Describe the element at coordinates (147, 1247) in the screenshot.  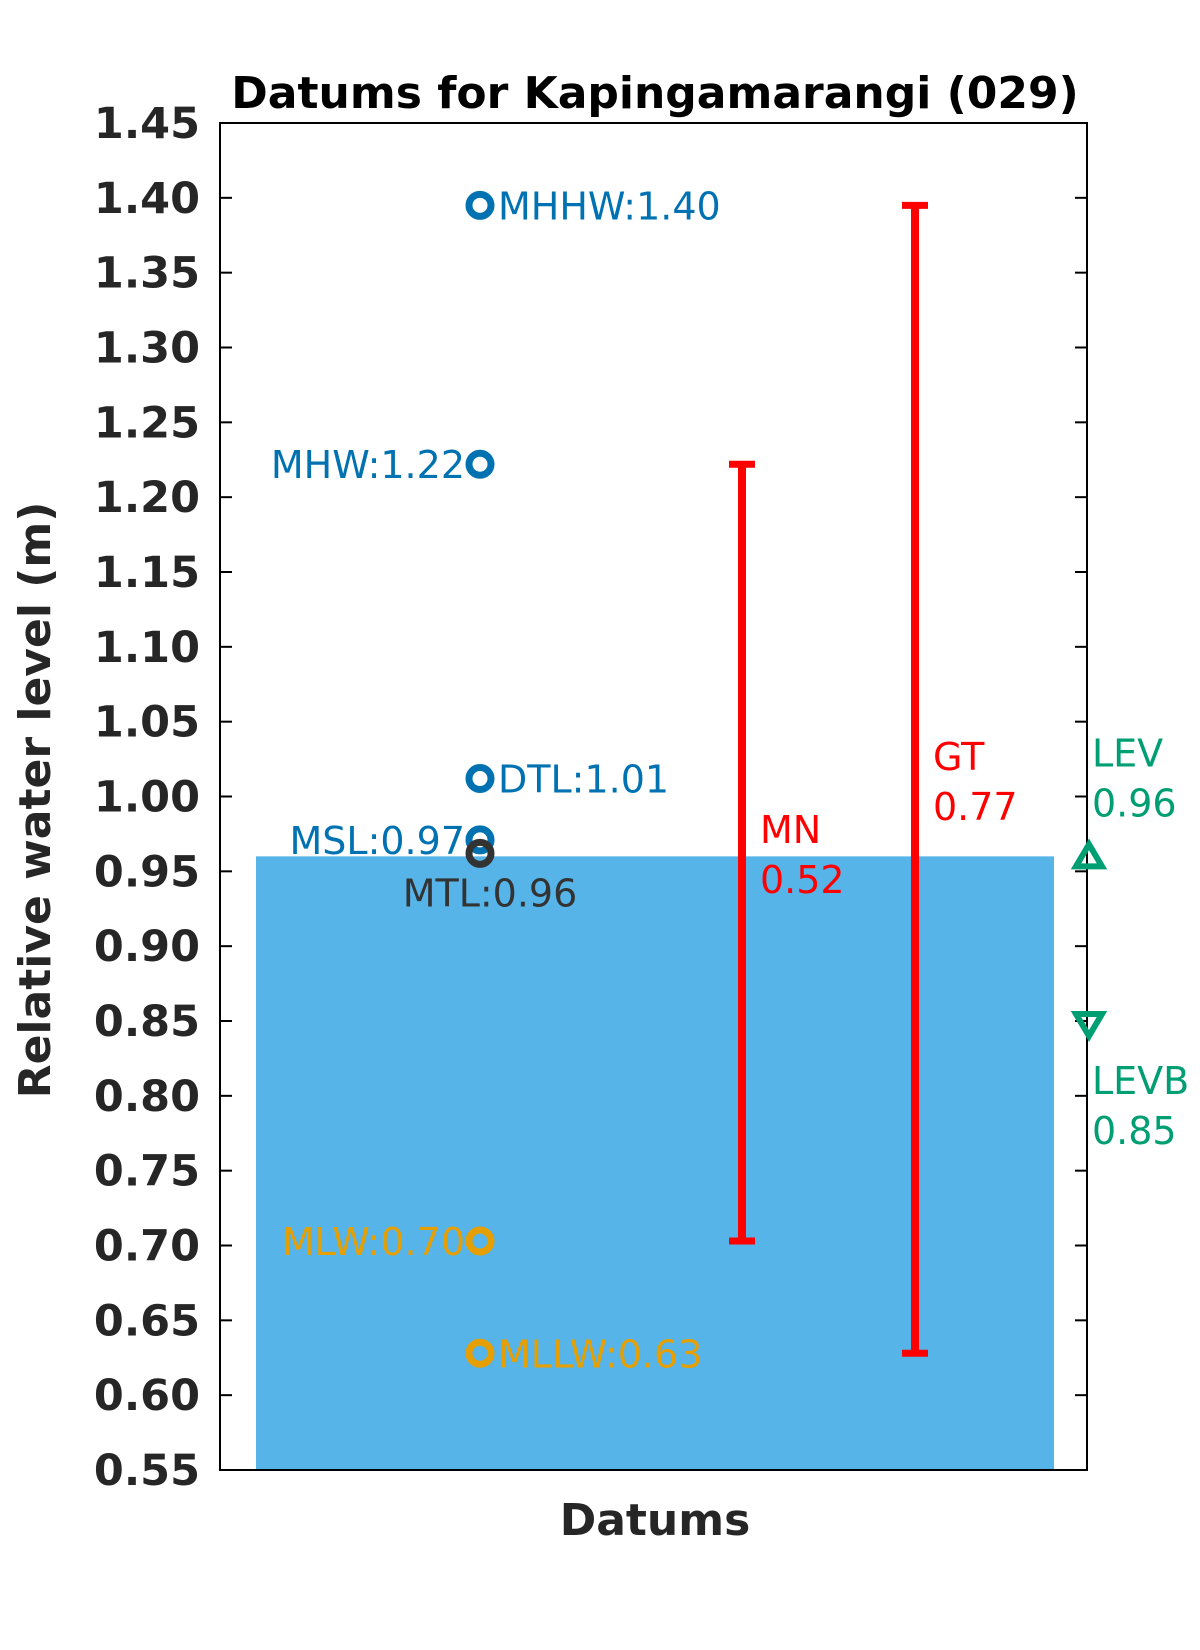
I see `y-tick-label: 0.70` at that location.